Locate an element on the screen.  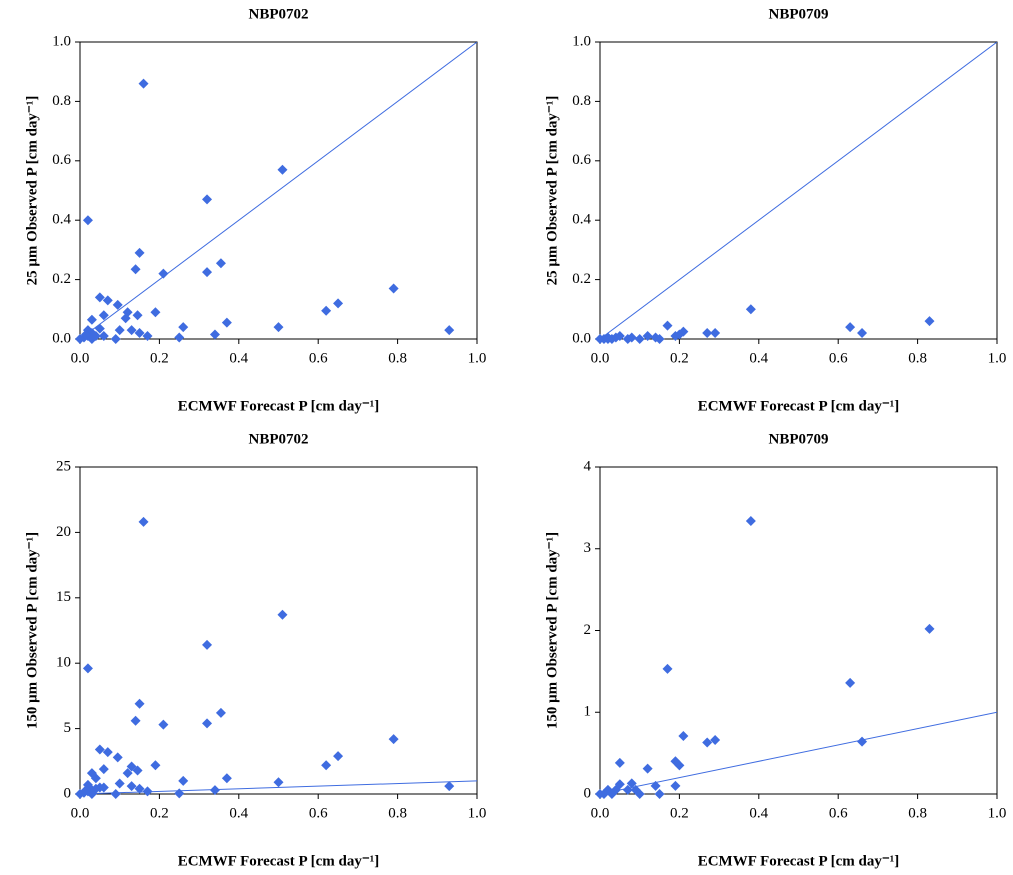
y-tick-label: 15 is located at coordinates (63, 597).